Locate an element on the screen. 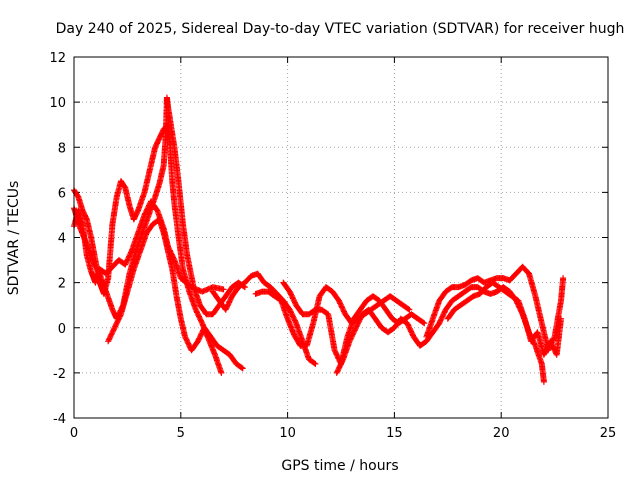  sat-trace-10-markers is located at coordinates (504, 318).